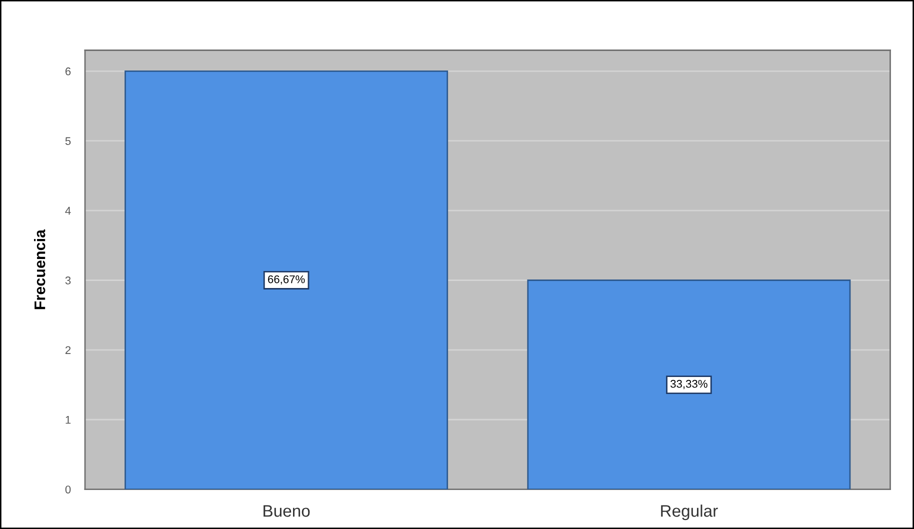 The image size is (914, 529). What do you see at coordinates (287, 511) in the screenshot?
I see `x-tick-label: Bueno` at bounding box center [287, 511].